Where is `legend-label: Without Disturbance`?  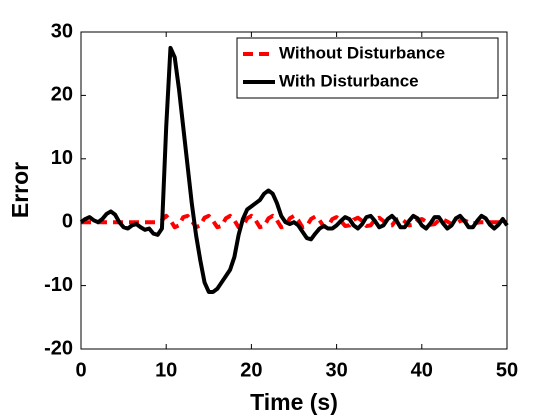
legend-label: Without Disturbance is located at coordinates (362, 52).